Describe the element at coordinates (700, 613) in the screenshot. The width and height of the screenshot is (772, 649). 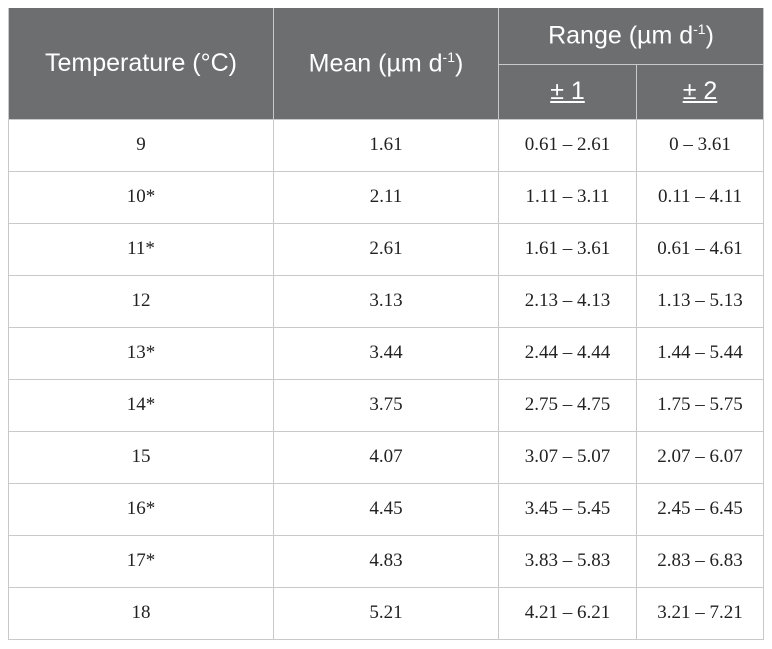
I see `table-cell: 3.21 – 7.21` at that location.